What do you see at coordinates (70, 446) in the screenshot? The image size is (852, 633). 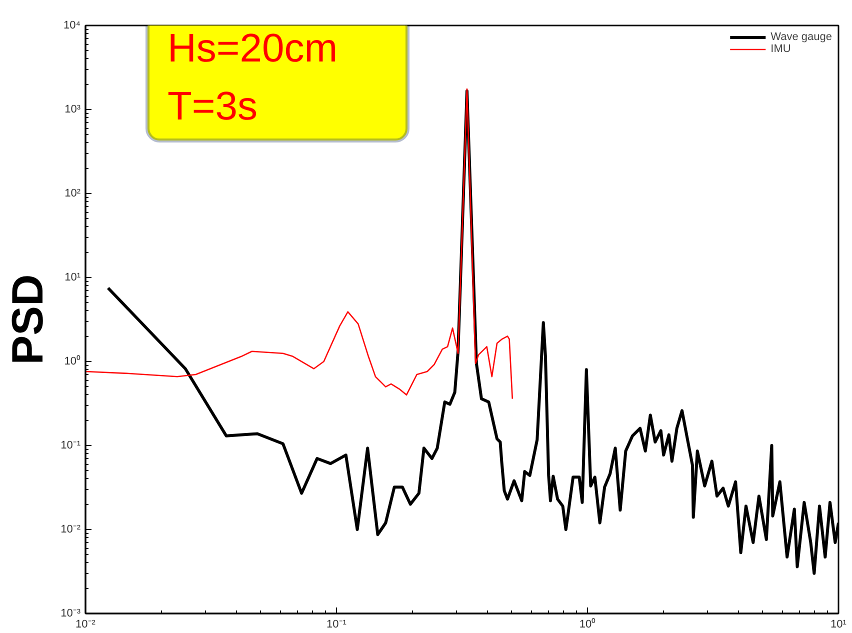 I see `y-tick-label: 10⁻¹` at bounding box center [70, 446].